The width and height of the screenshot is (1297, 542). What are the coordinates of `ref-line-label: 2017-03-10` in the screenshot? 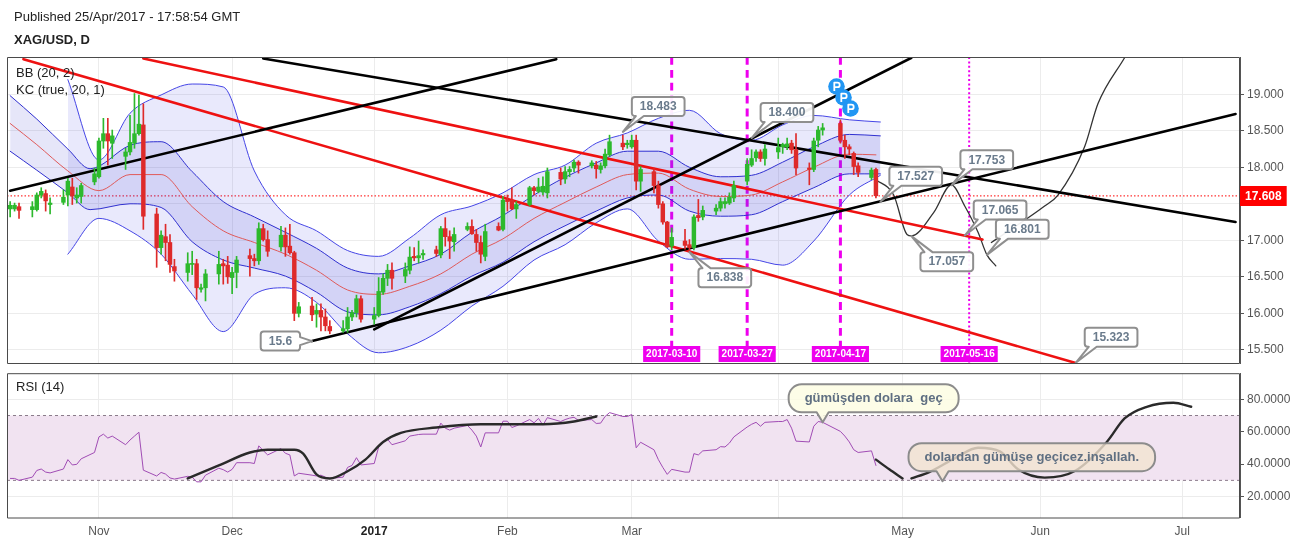 It's located at (672, 354).